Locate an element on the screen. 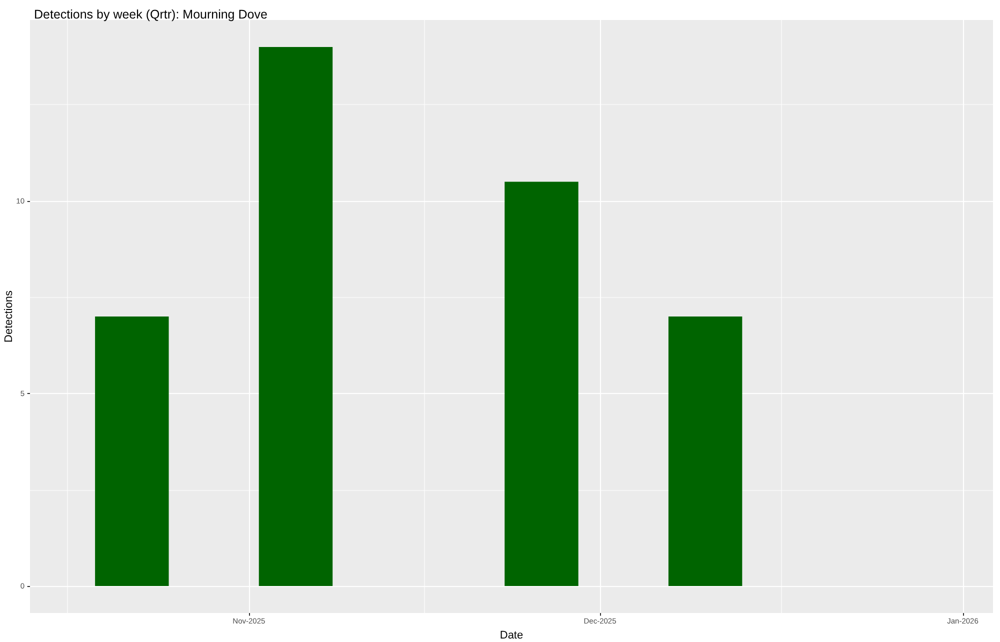  x-axis-title: Date is located at coordinates (512, 635).